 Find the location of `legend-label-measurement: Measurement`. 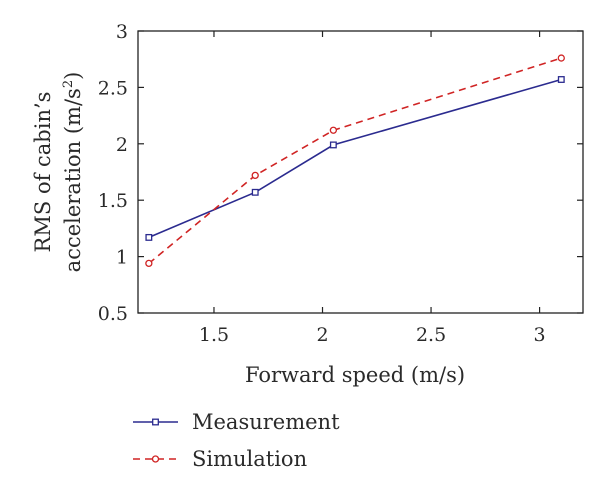

legend-label-measurement: Measurement is located at coordinates (266, 422).